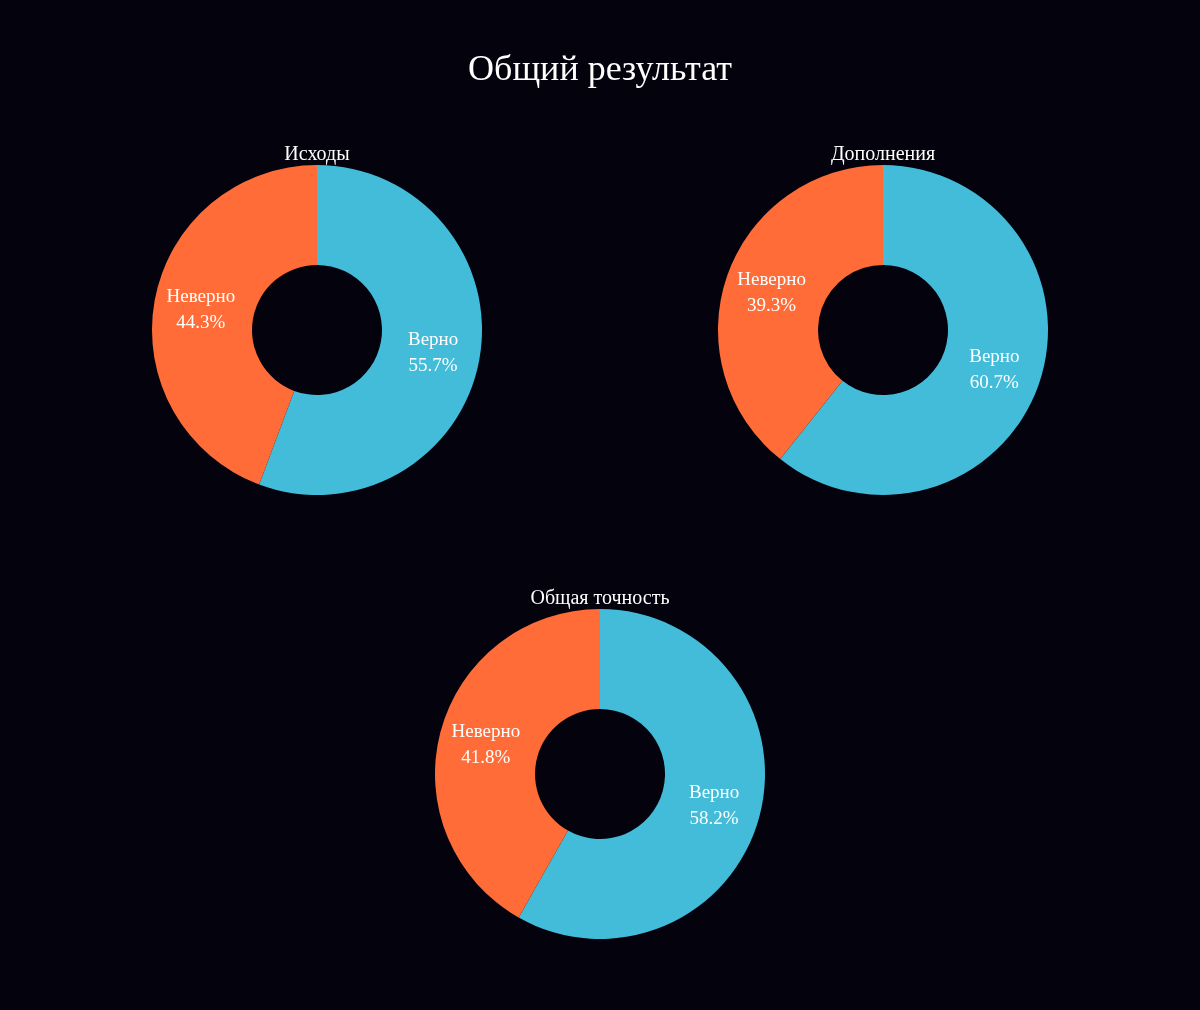 The image size is (1200, 1010). What do you see at coordinates (486, 757) in the screenshot?
I see `data-label: 41.8%` at bounding box center [486, 757].